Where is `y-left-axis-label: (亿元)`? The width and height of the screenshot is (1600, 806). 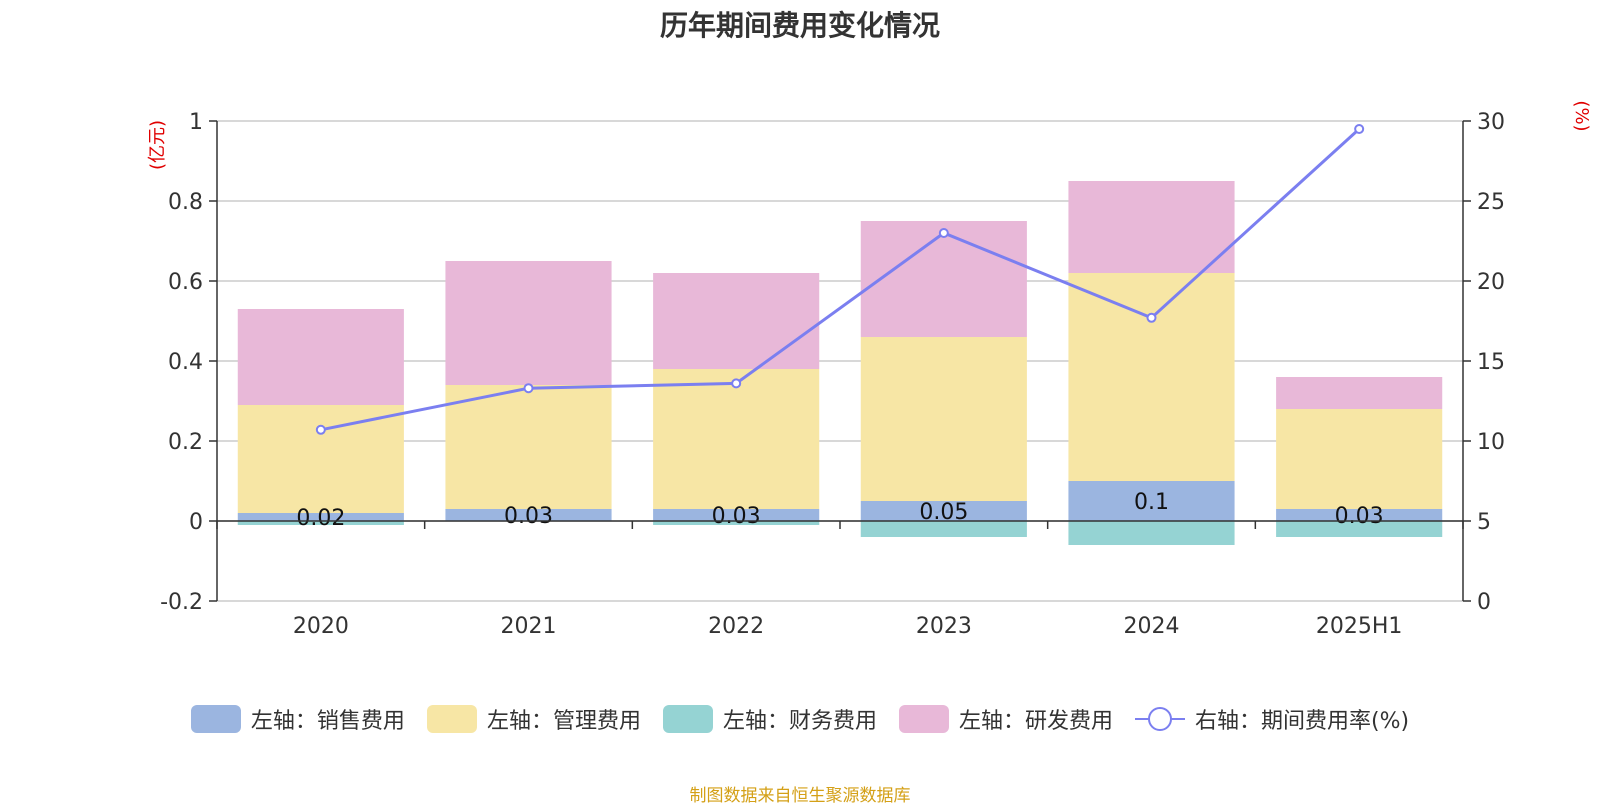
y-left-axis-label: (亿元) is located at coordinates (157, 145).